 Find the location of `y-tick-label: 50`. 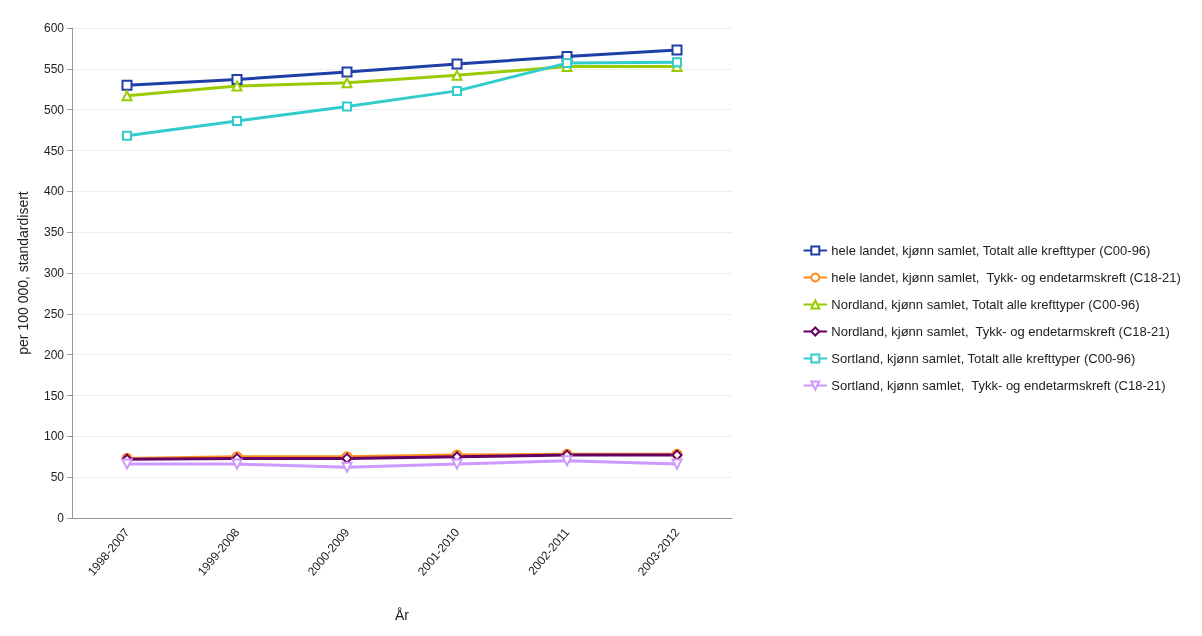

y-tick-label: 50 is located at coordinates (57, 477).